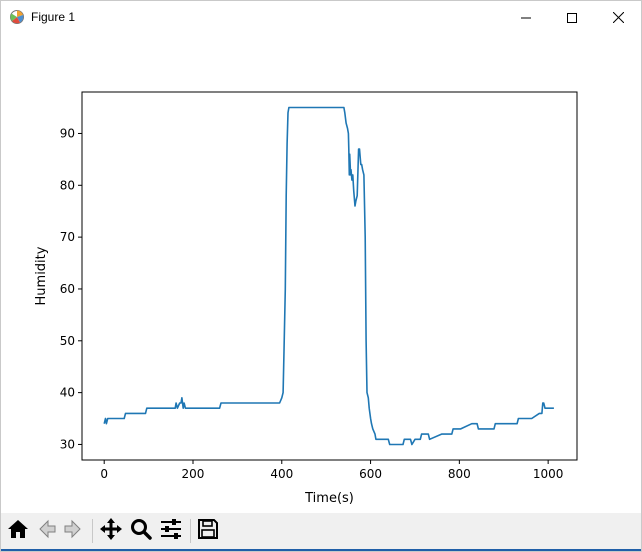 This screenshot has width=642, height=552. I want to click on x-tick-label: 600, so click(370, 474).